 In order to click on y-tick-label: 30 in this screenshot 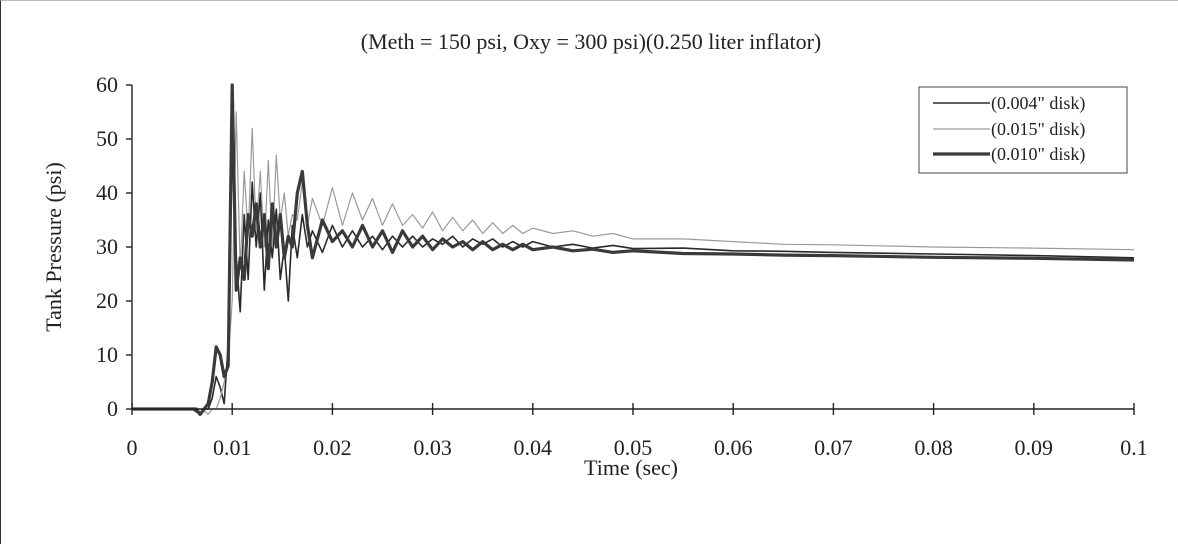, I will do `click(107, 246)`.